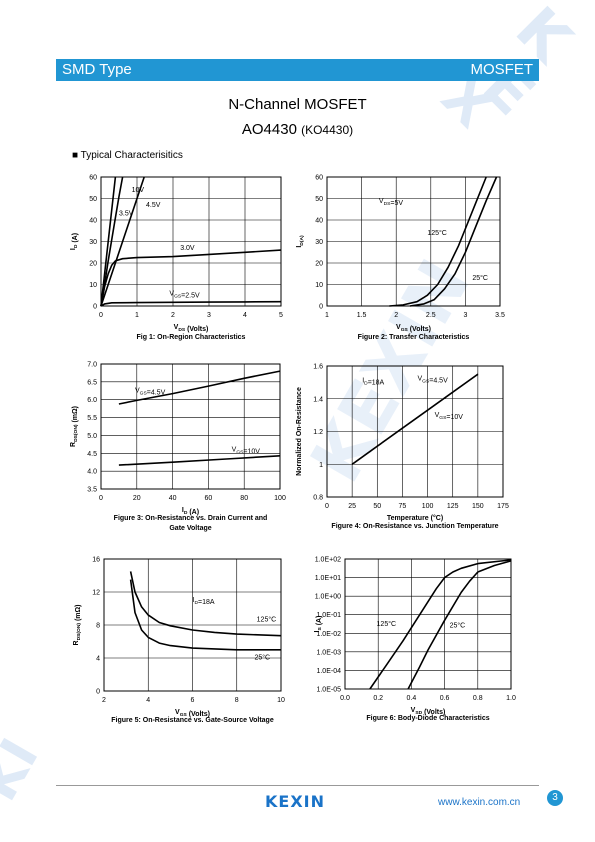 This screenshot has width=595, height=842. Describe the element at coordinates (502, 69) in the screenshot. I see `banner-right-text: MOSFET` at that location.